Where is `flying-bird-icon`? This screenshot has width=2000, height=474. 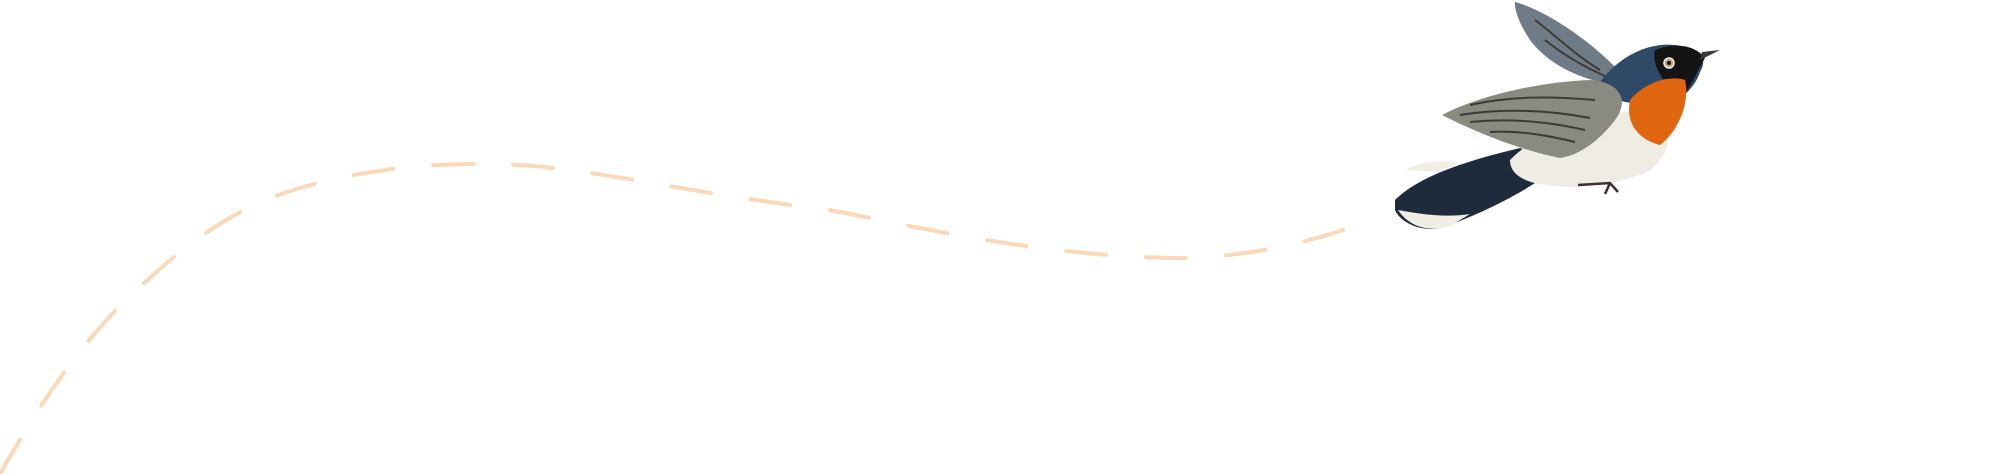 flying-bird-icon is located at coordinates (1557, 115).